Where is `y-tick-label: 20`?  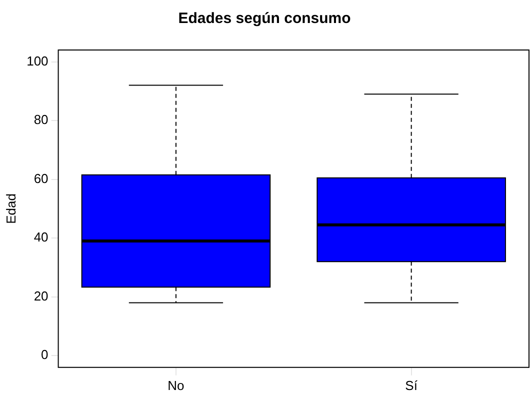
y-tick-label: 20 is located at coordinates (41, 296).